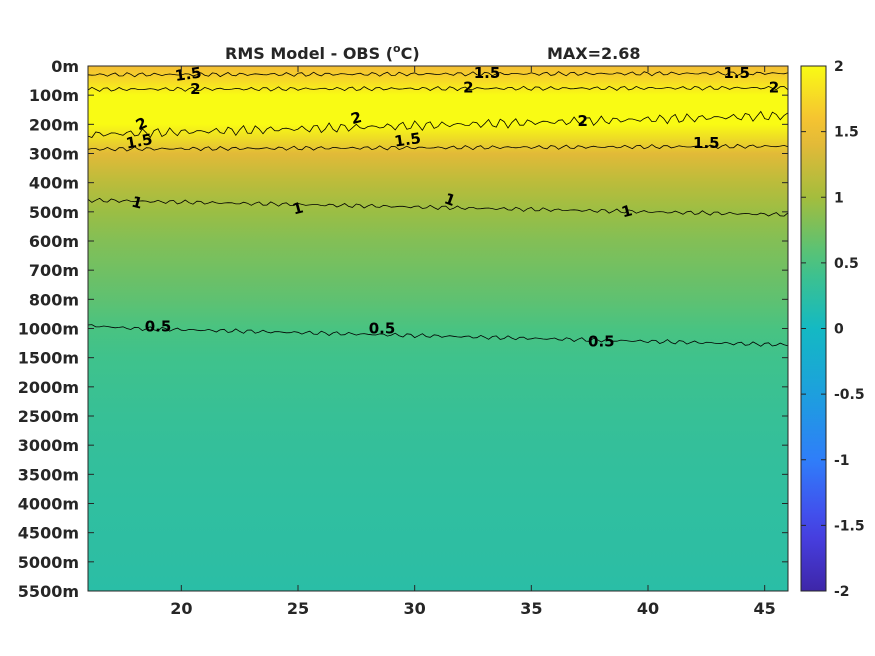 The height and width of the screenshot is (656, 875). What do you see at coordinates (65, 66) in the screenshot?
I see `y-tick-label: 0m` at bounding box center [65, 66].